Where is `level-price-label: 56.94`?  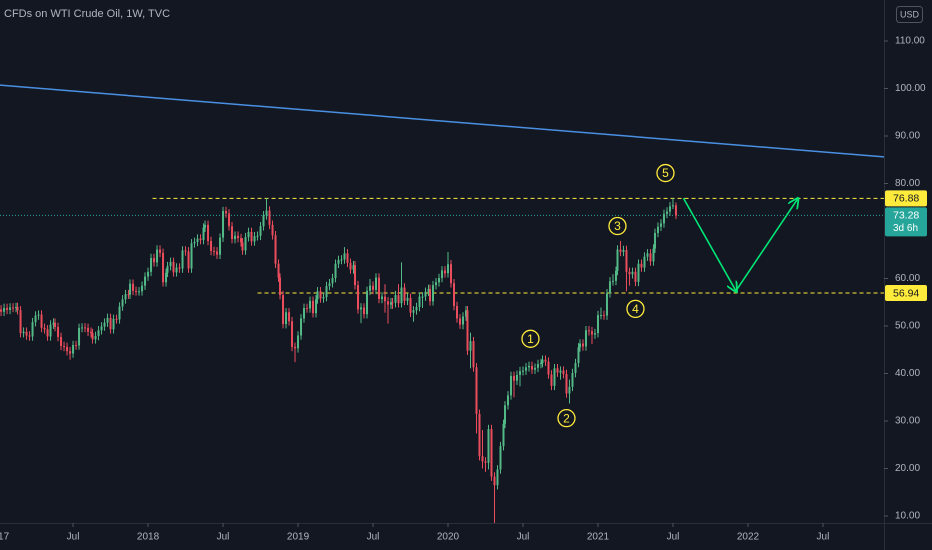 level-price-label: 56.94 is located at coordinates (906, 293).